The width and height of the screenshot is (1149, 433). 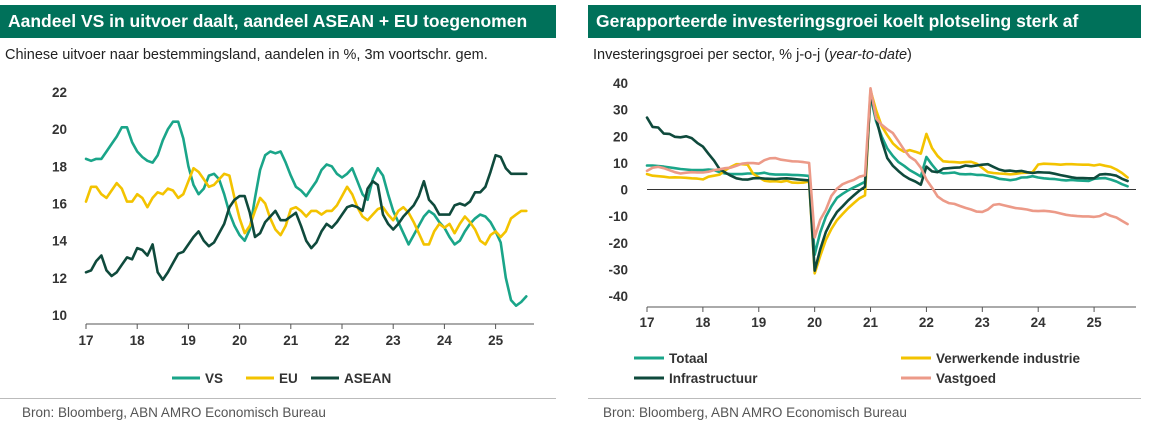 What do you see at coordinates (239, 340) in the screenshot?
I see `left-xtick-label: 20` at bounding box center [239, 340].